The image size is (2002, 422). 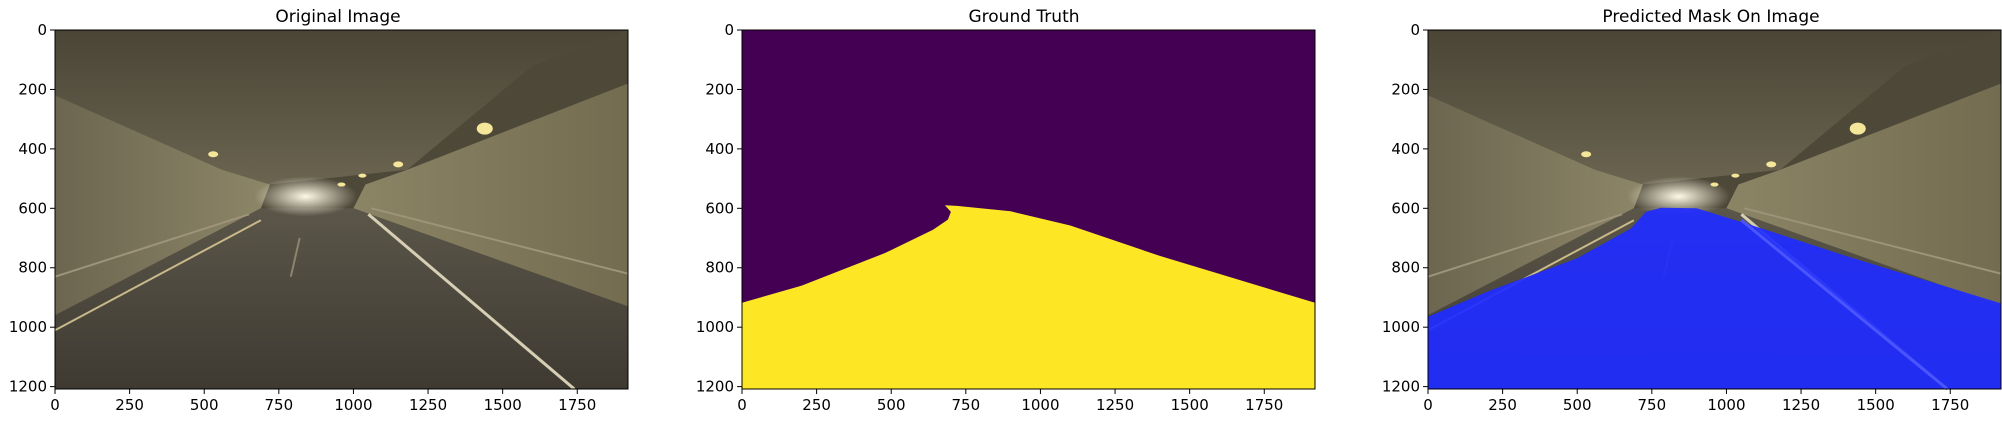 What do you see at coordinates (1028, 297) in the screenshot?
I see `mask-road-region` at bounding box center [1028, 297].